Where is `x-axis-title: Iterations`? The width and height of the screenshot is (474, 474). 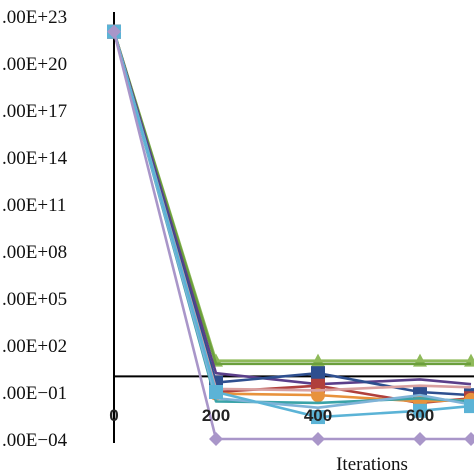 x-axis-title: Iterations is located at coordinates (372, 464).